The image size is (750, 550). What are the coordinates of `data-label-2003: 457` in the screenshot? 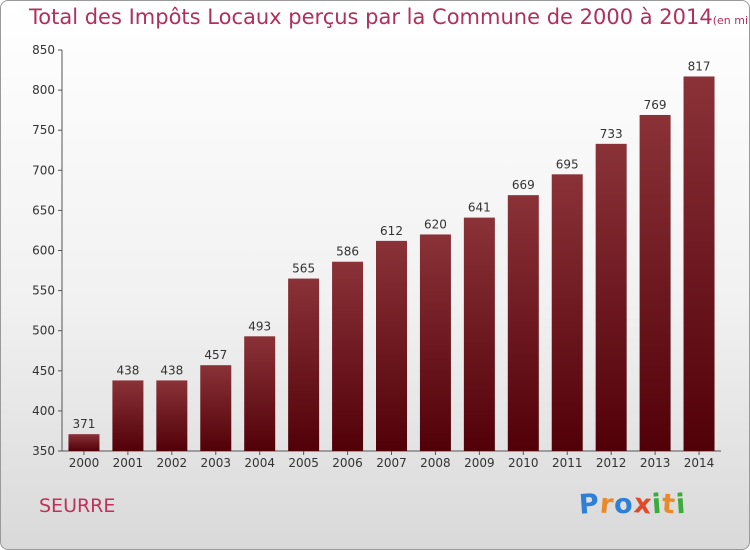 It's located at (215, 355).